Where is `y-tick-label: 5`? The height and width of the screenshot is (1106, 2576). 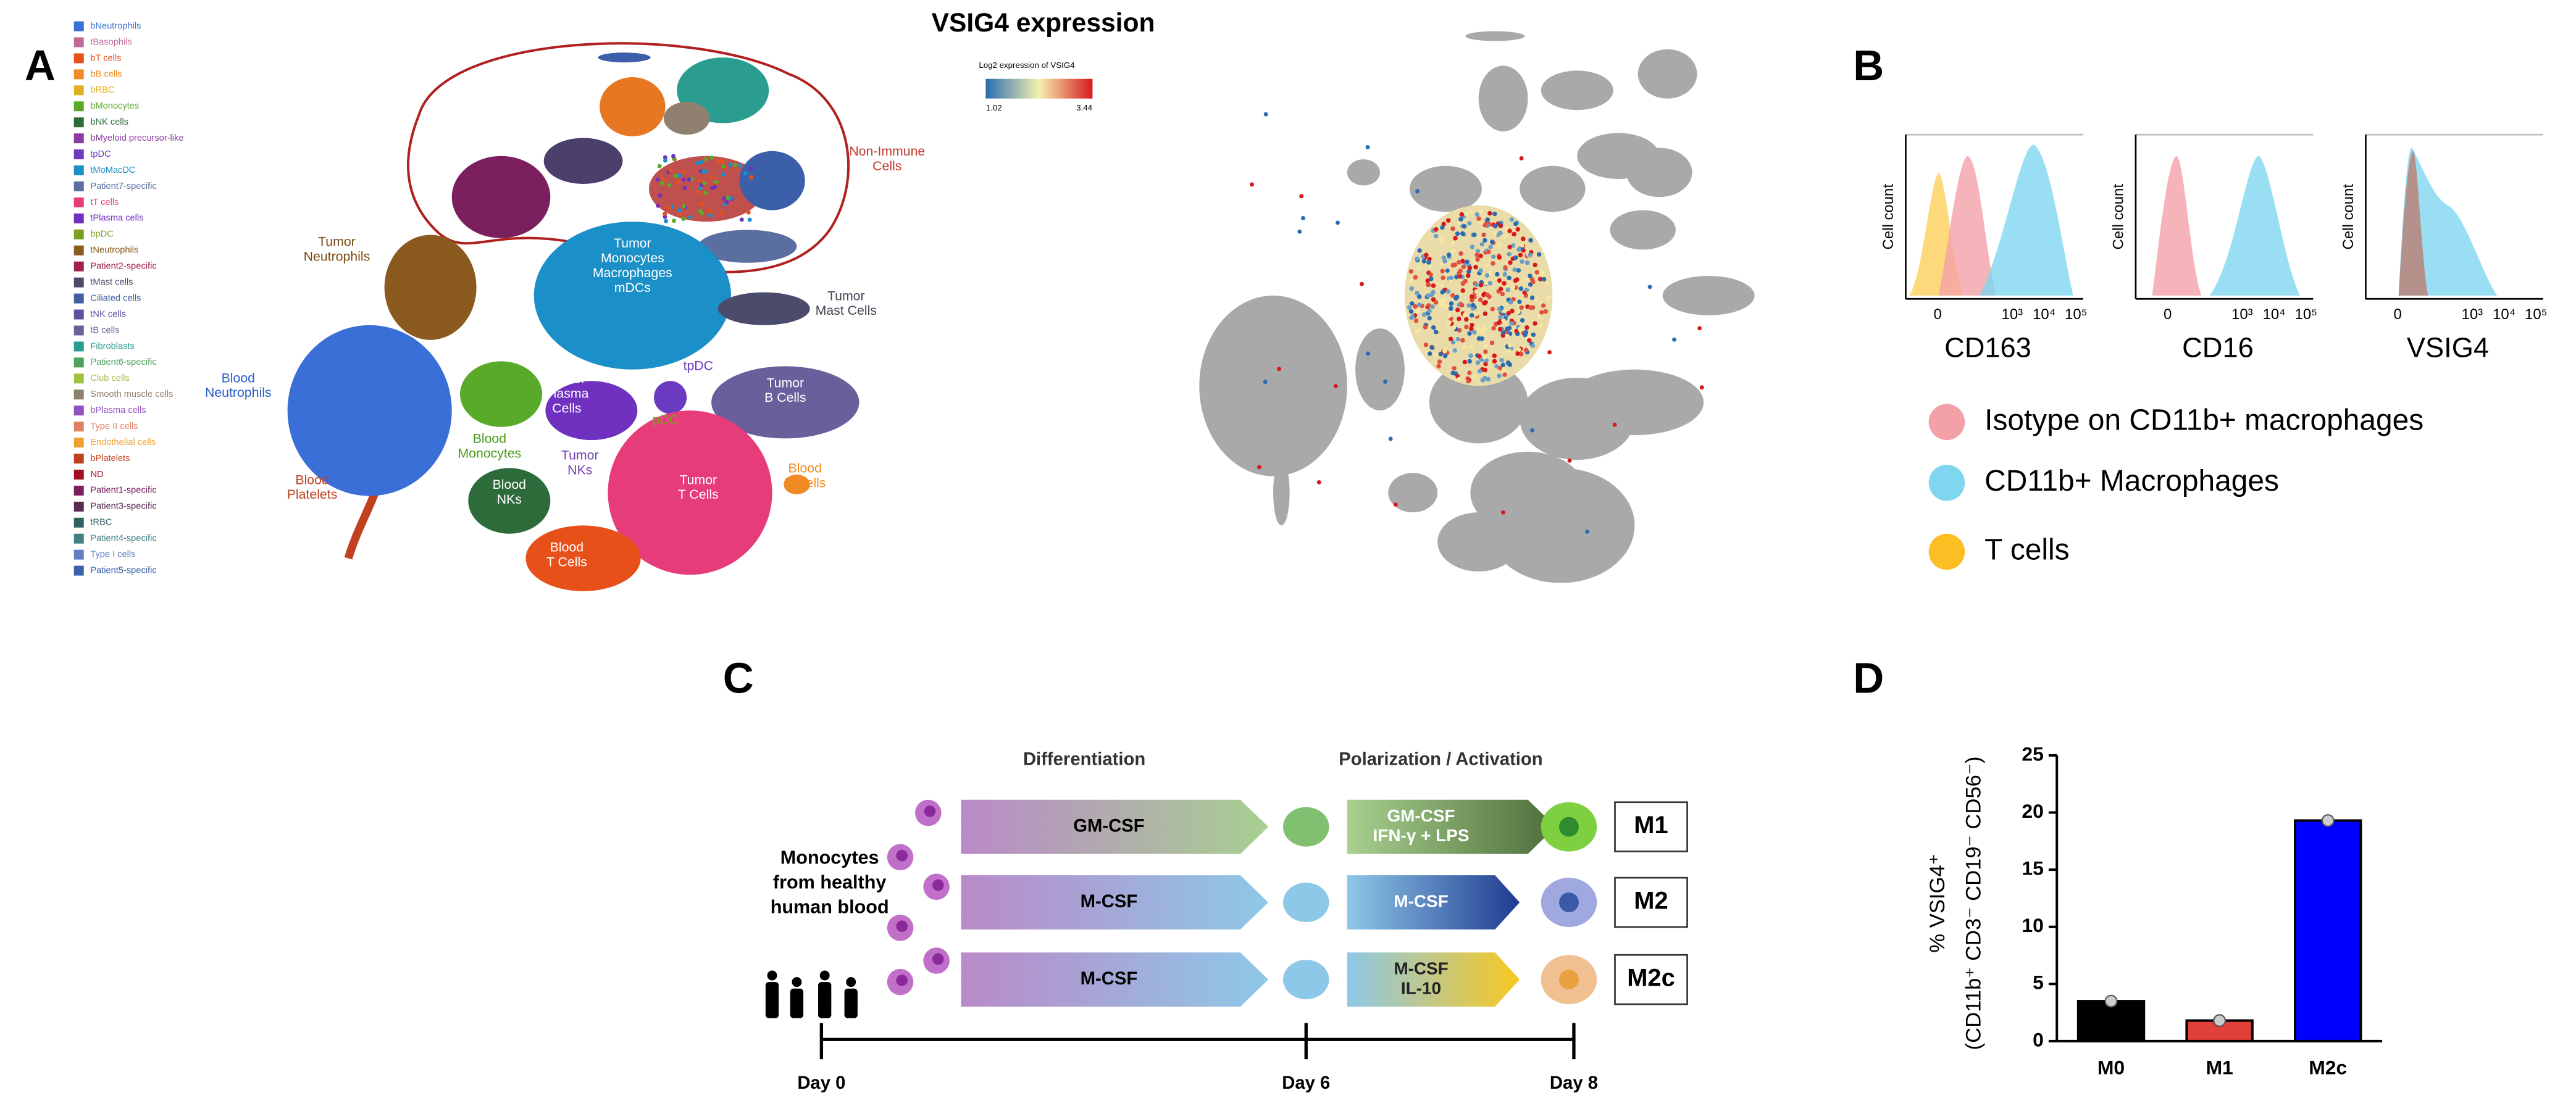 y-tick-label: 5 is located at coordinates (2038, 982).